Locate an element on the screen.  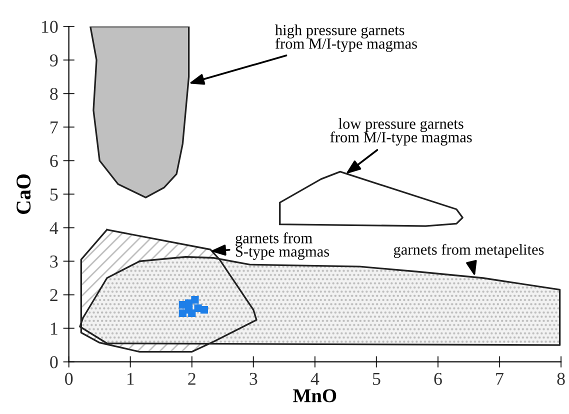
x-tick-label: 6 is located at coordinates (438, 378).